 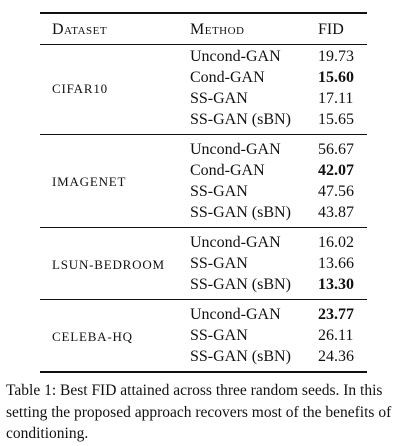 I want to click on fid-cell: 16.02, so click(x=336, y=242).